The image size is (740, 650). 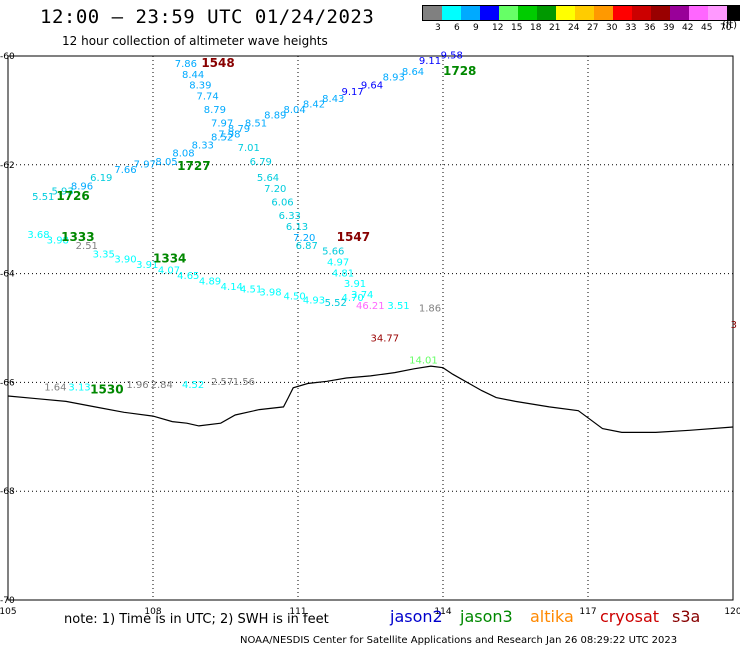 What do you see at coordinates (229, 135) in the screenshot?
I see `wave-height-reading: 7.98` at bounding box center [229, 135].